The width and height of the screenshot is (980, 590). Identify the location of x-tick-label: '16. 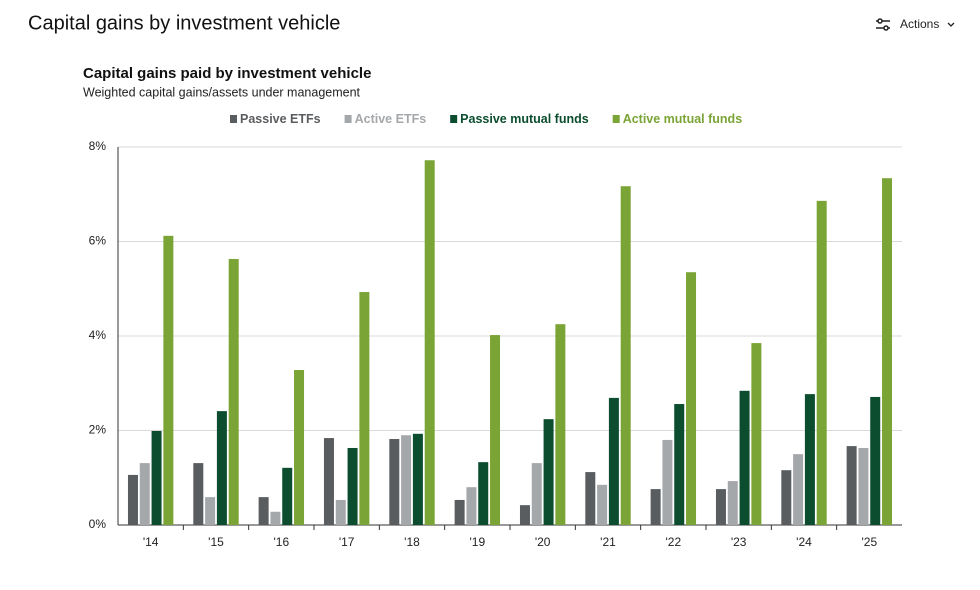
(282, 542).